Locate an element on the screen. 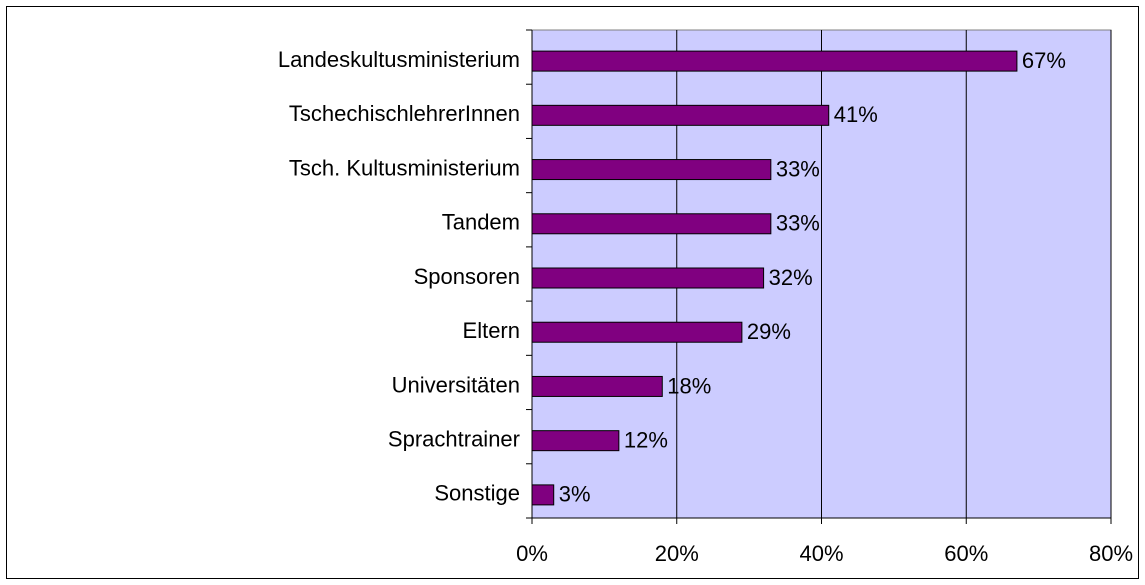  data-label: 18% is located at coordinates (689, 385).